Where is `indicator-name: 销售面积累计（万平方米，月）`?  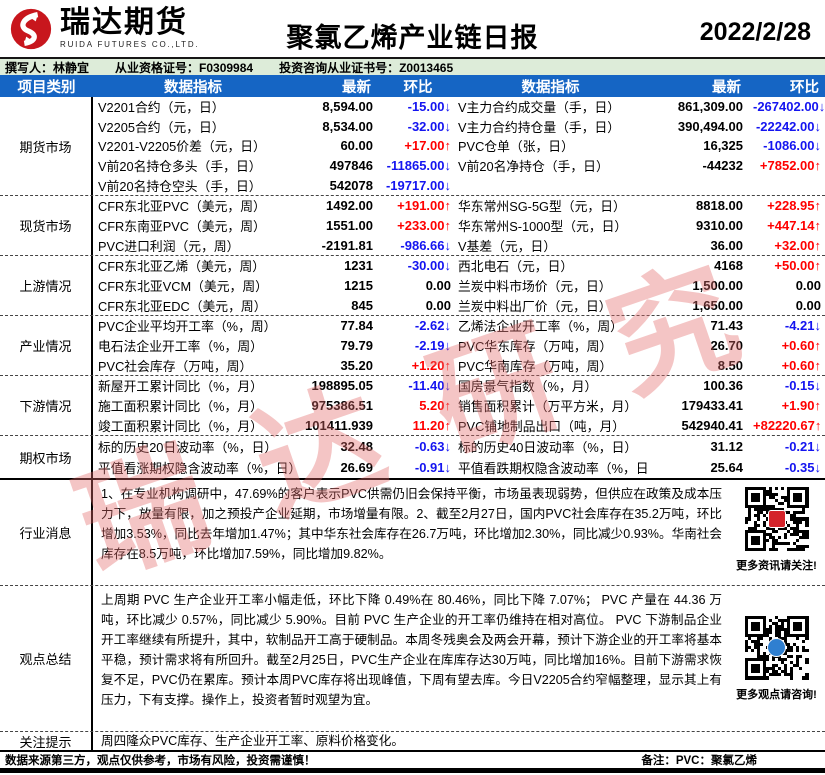 indicator-name: 销售面积累计（万平方米，月） is located at coordinates (548, 406).